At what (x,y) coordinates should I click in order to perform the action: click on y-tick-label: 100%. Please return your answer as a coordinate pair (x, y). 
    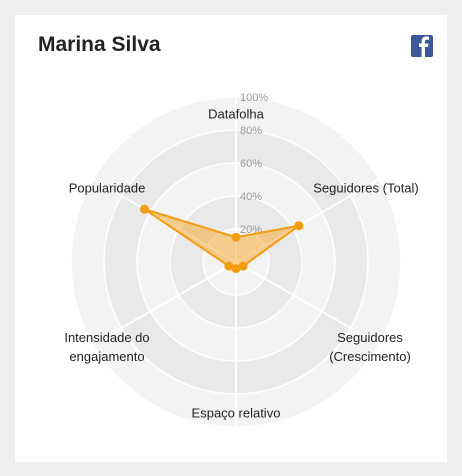
    Looking at the image, I should click on (254, 98).